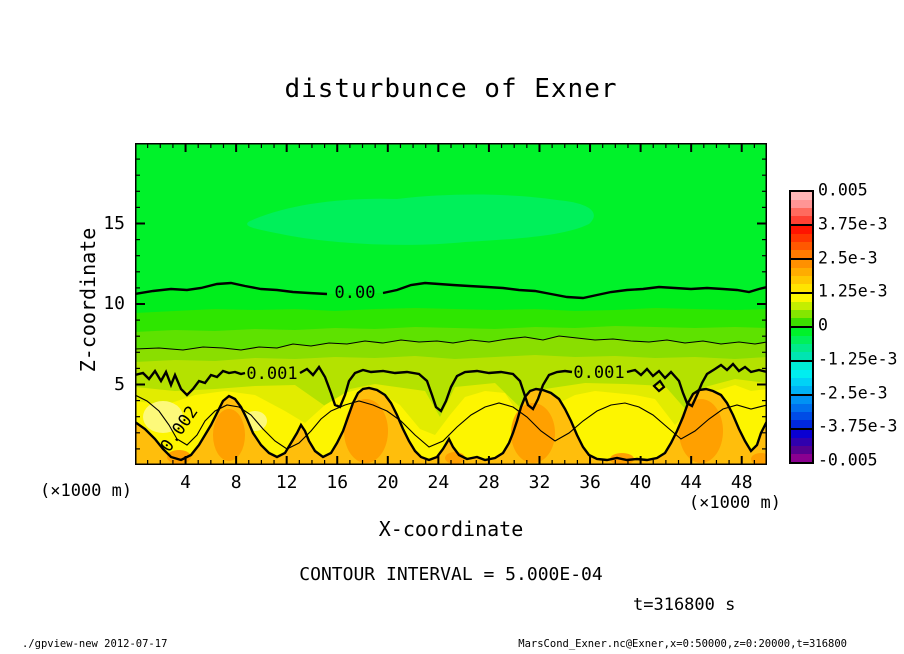 This screenshot has width=904, height=654. I want to click on colorbar-tick-label: 2.5e-3, so click(848, 257).